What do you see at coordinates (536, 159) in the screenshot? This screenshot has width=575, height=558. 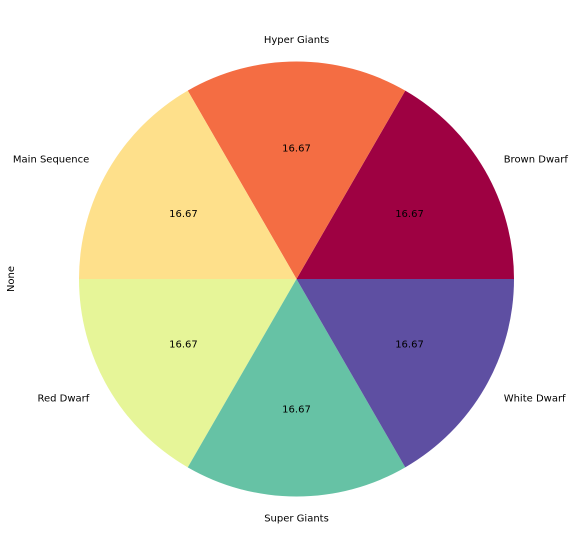 I see `slice-label-brown-dwarf: Brown Dwarf` at bounding box center [536, 159].